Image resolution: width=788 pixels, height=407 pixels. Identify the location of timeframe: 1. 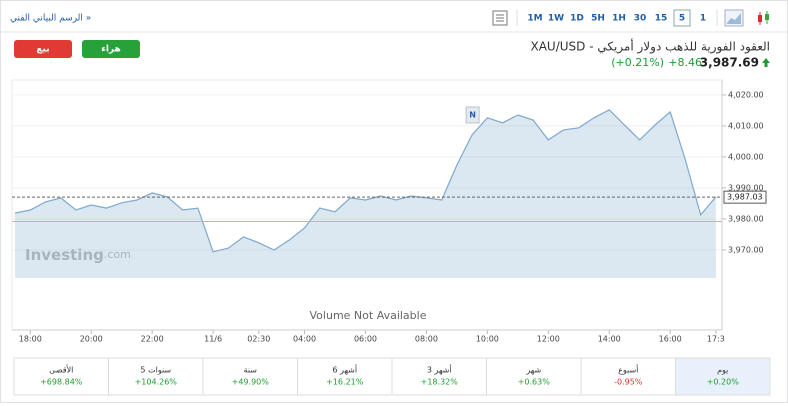
(703, 19).